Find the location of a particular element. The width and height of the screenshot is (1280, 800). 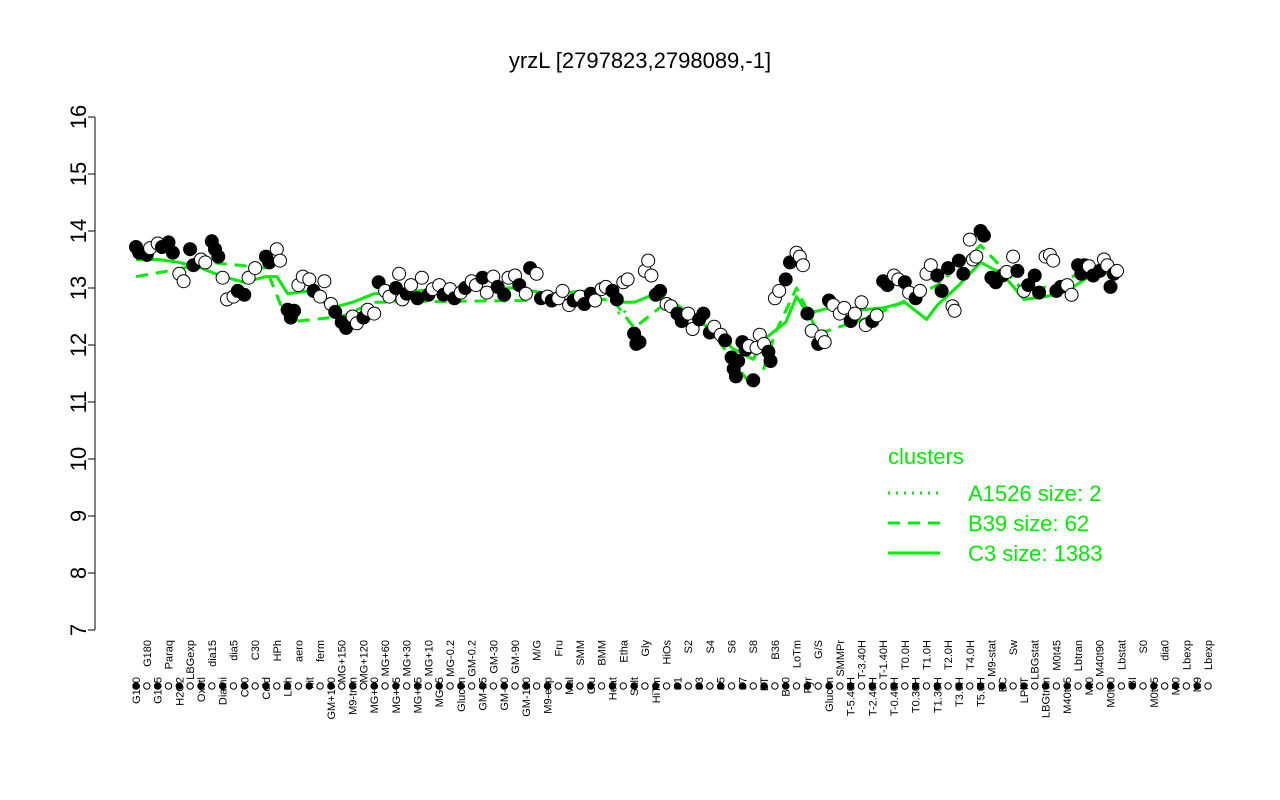

x-tick-label: Oxctl is located at coordinates (202, 689).